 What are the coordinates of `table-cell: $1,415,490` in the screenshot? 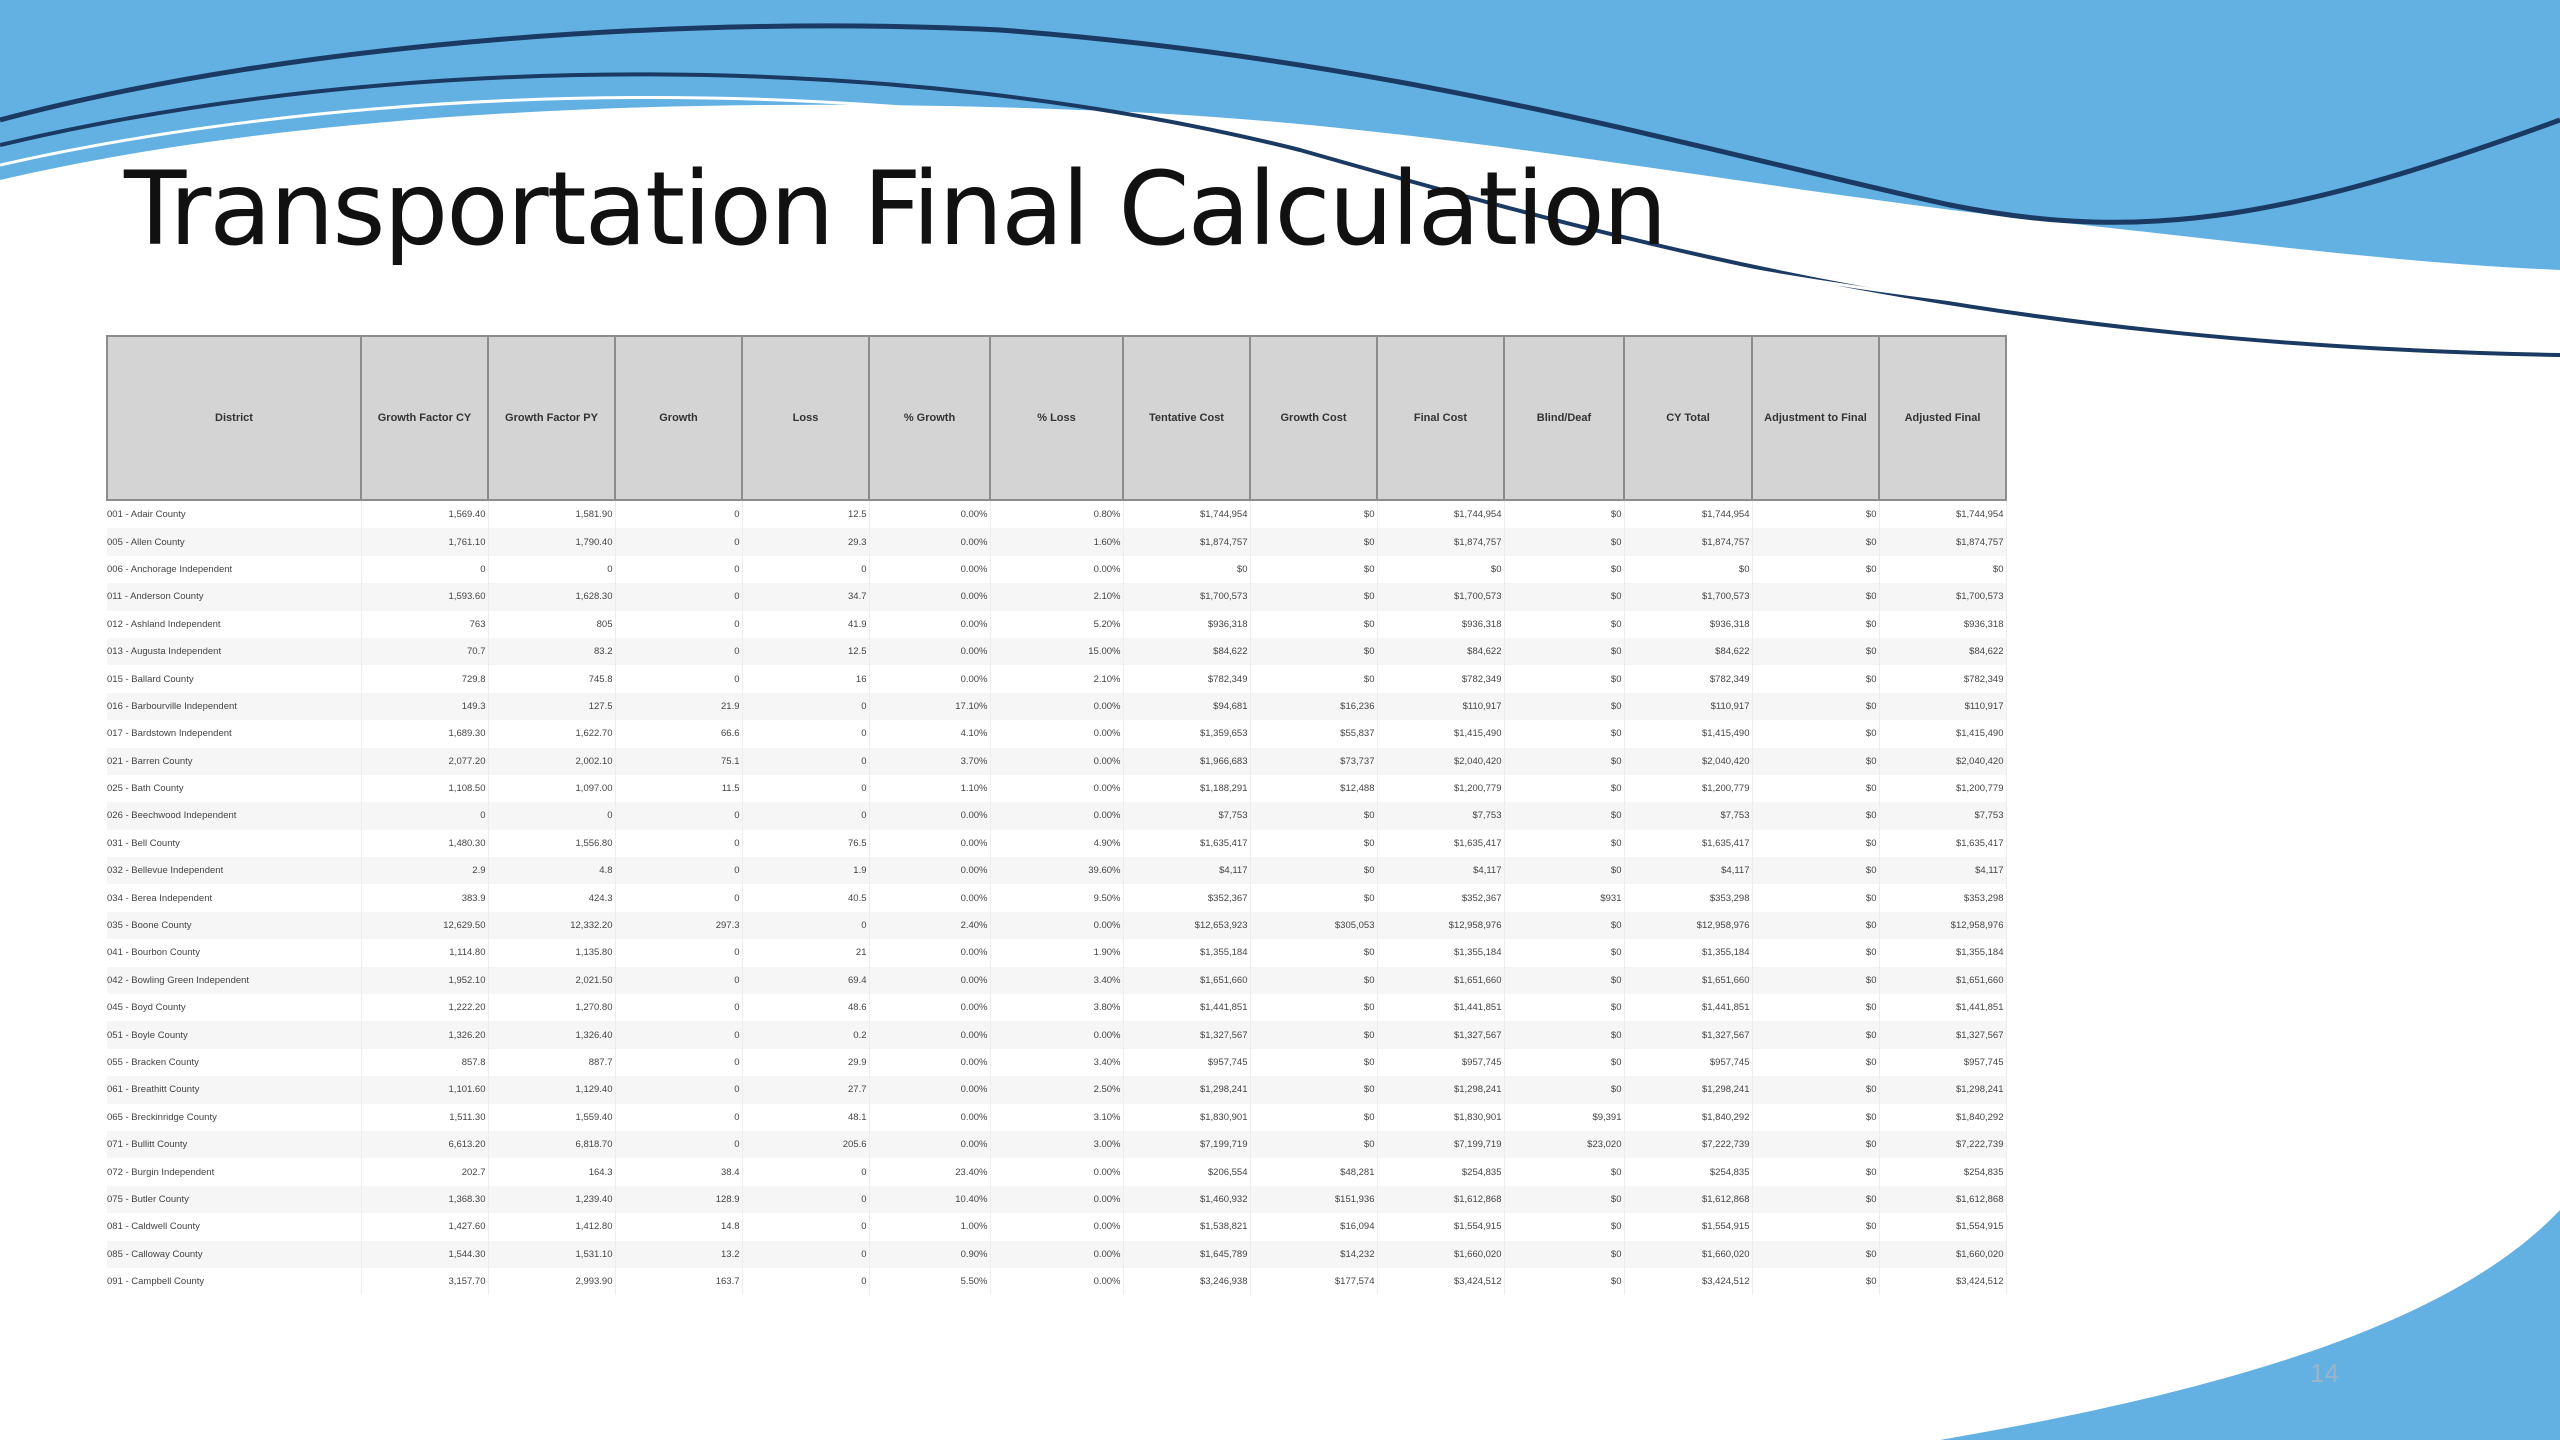 It's located at (1688, 734).